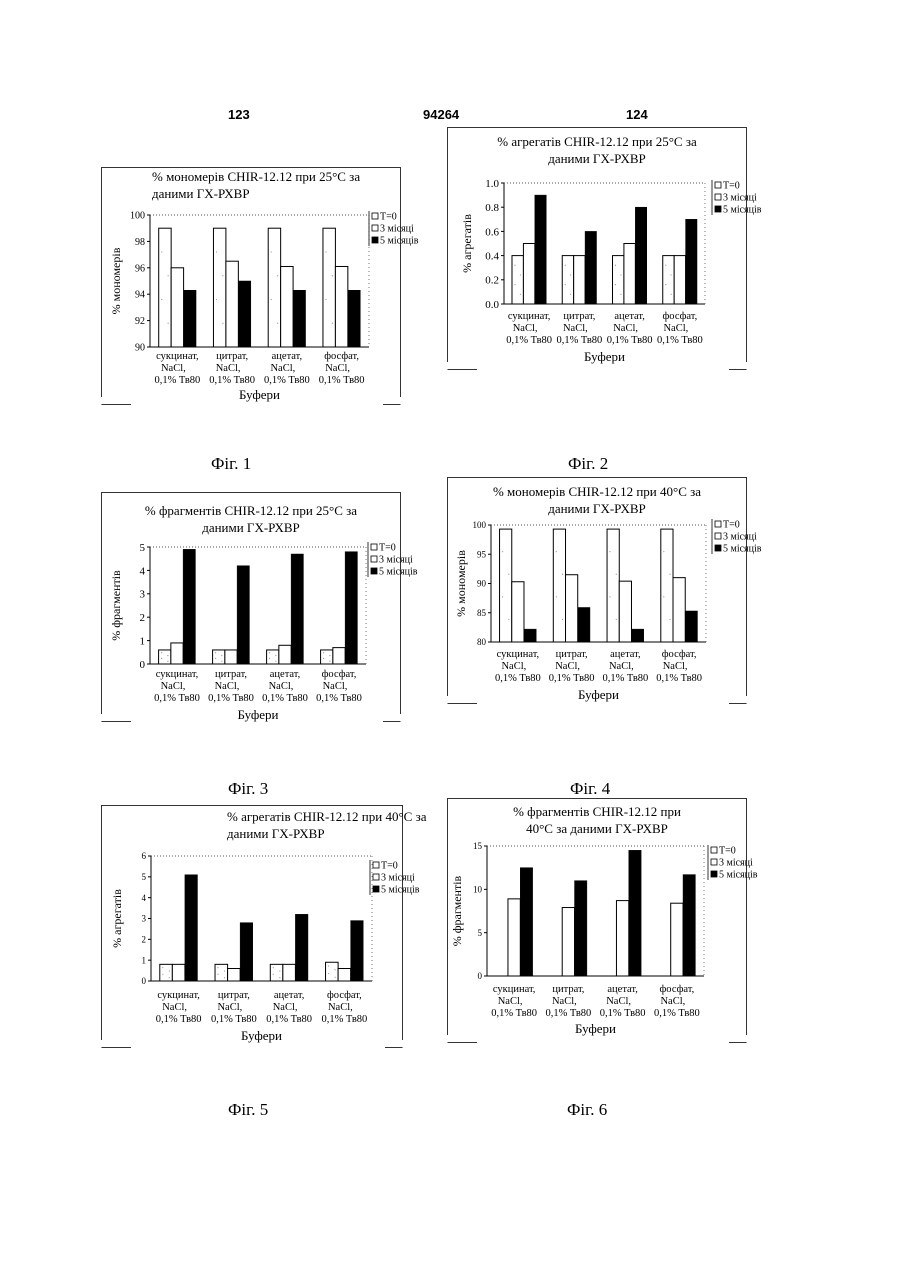 The width and height of the screenshot is (901, 1273). I want to click on y-tick-label: 90, so click(482, 584).